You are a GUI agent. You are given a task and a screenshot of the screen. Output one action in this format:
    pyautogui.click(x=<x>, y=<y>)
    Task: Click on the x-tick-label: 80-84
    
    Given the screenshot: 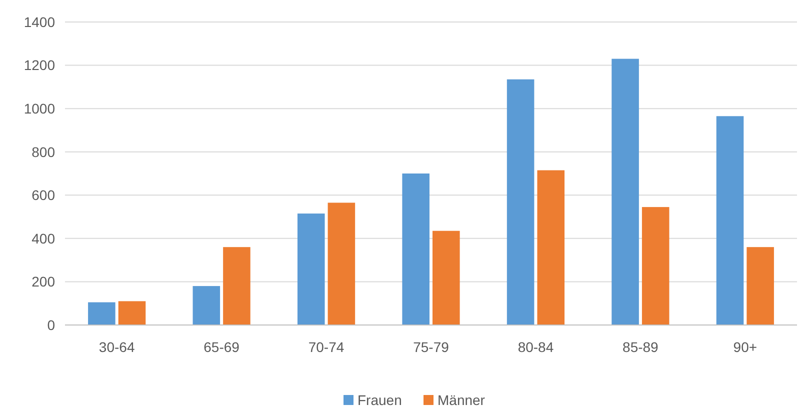 What is the action you would take?
    pyautogui.click(x=536, y=347)
    